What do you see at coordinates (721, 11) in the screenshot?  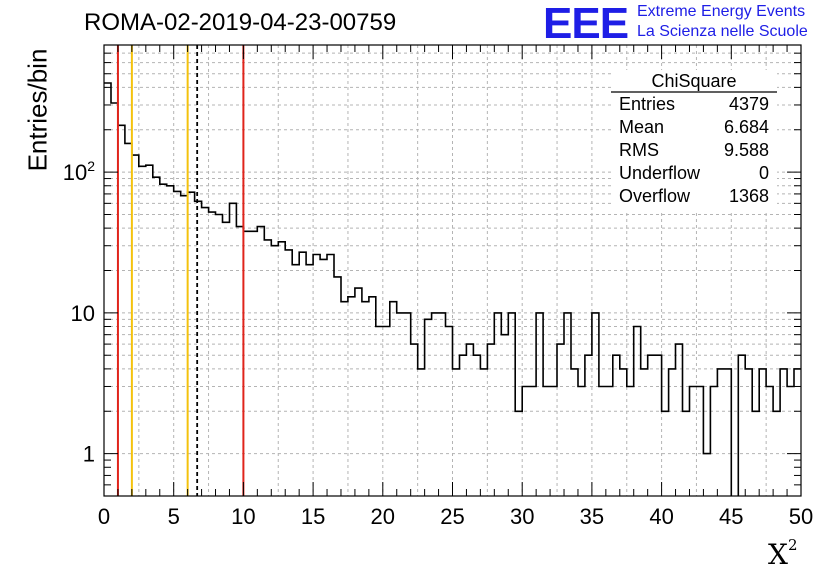 I see `logo-line-1: Extreme Energy Events` at bounding box center [721, 11].